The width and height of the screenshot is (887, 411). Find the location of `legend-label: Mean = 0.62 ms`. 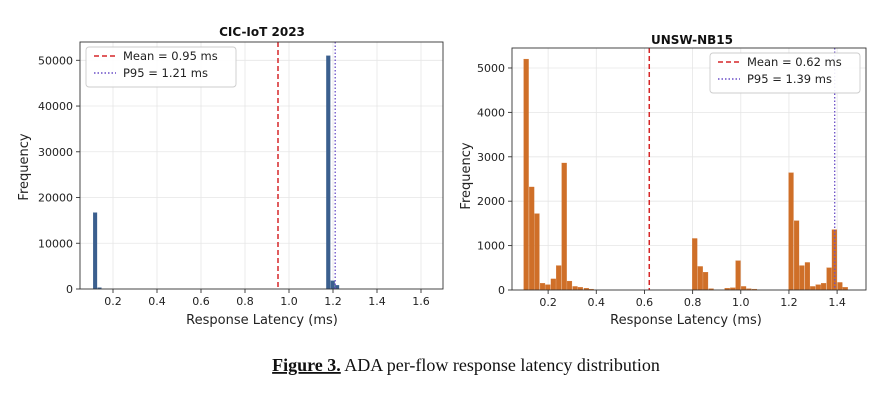

legend-label: Mean = 0.62 ms is located at coordinates (794, 62).